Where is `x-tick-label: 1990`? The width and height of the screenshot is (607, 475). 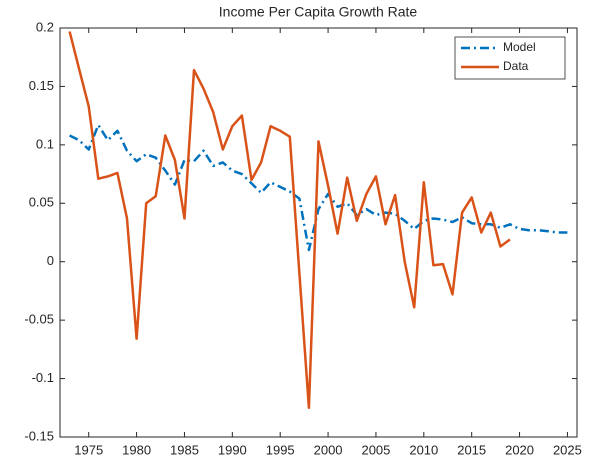 x-tick-label: 1990 is located at coordinates (232, 449).